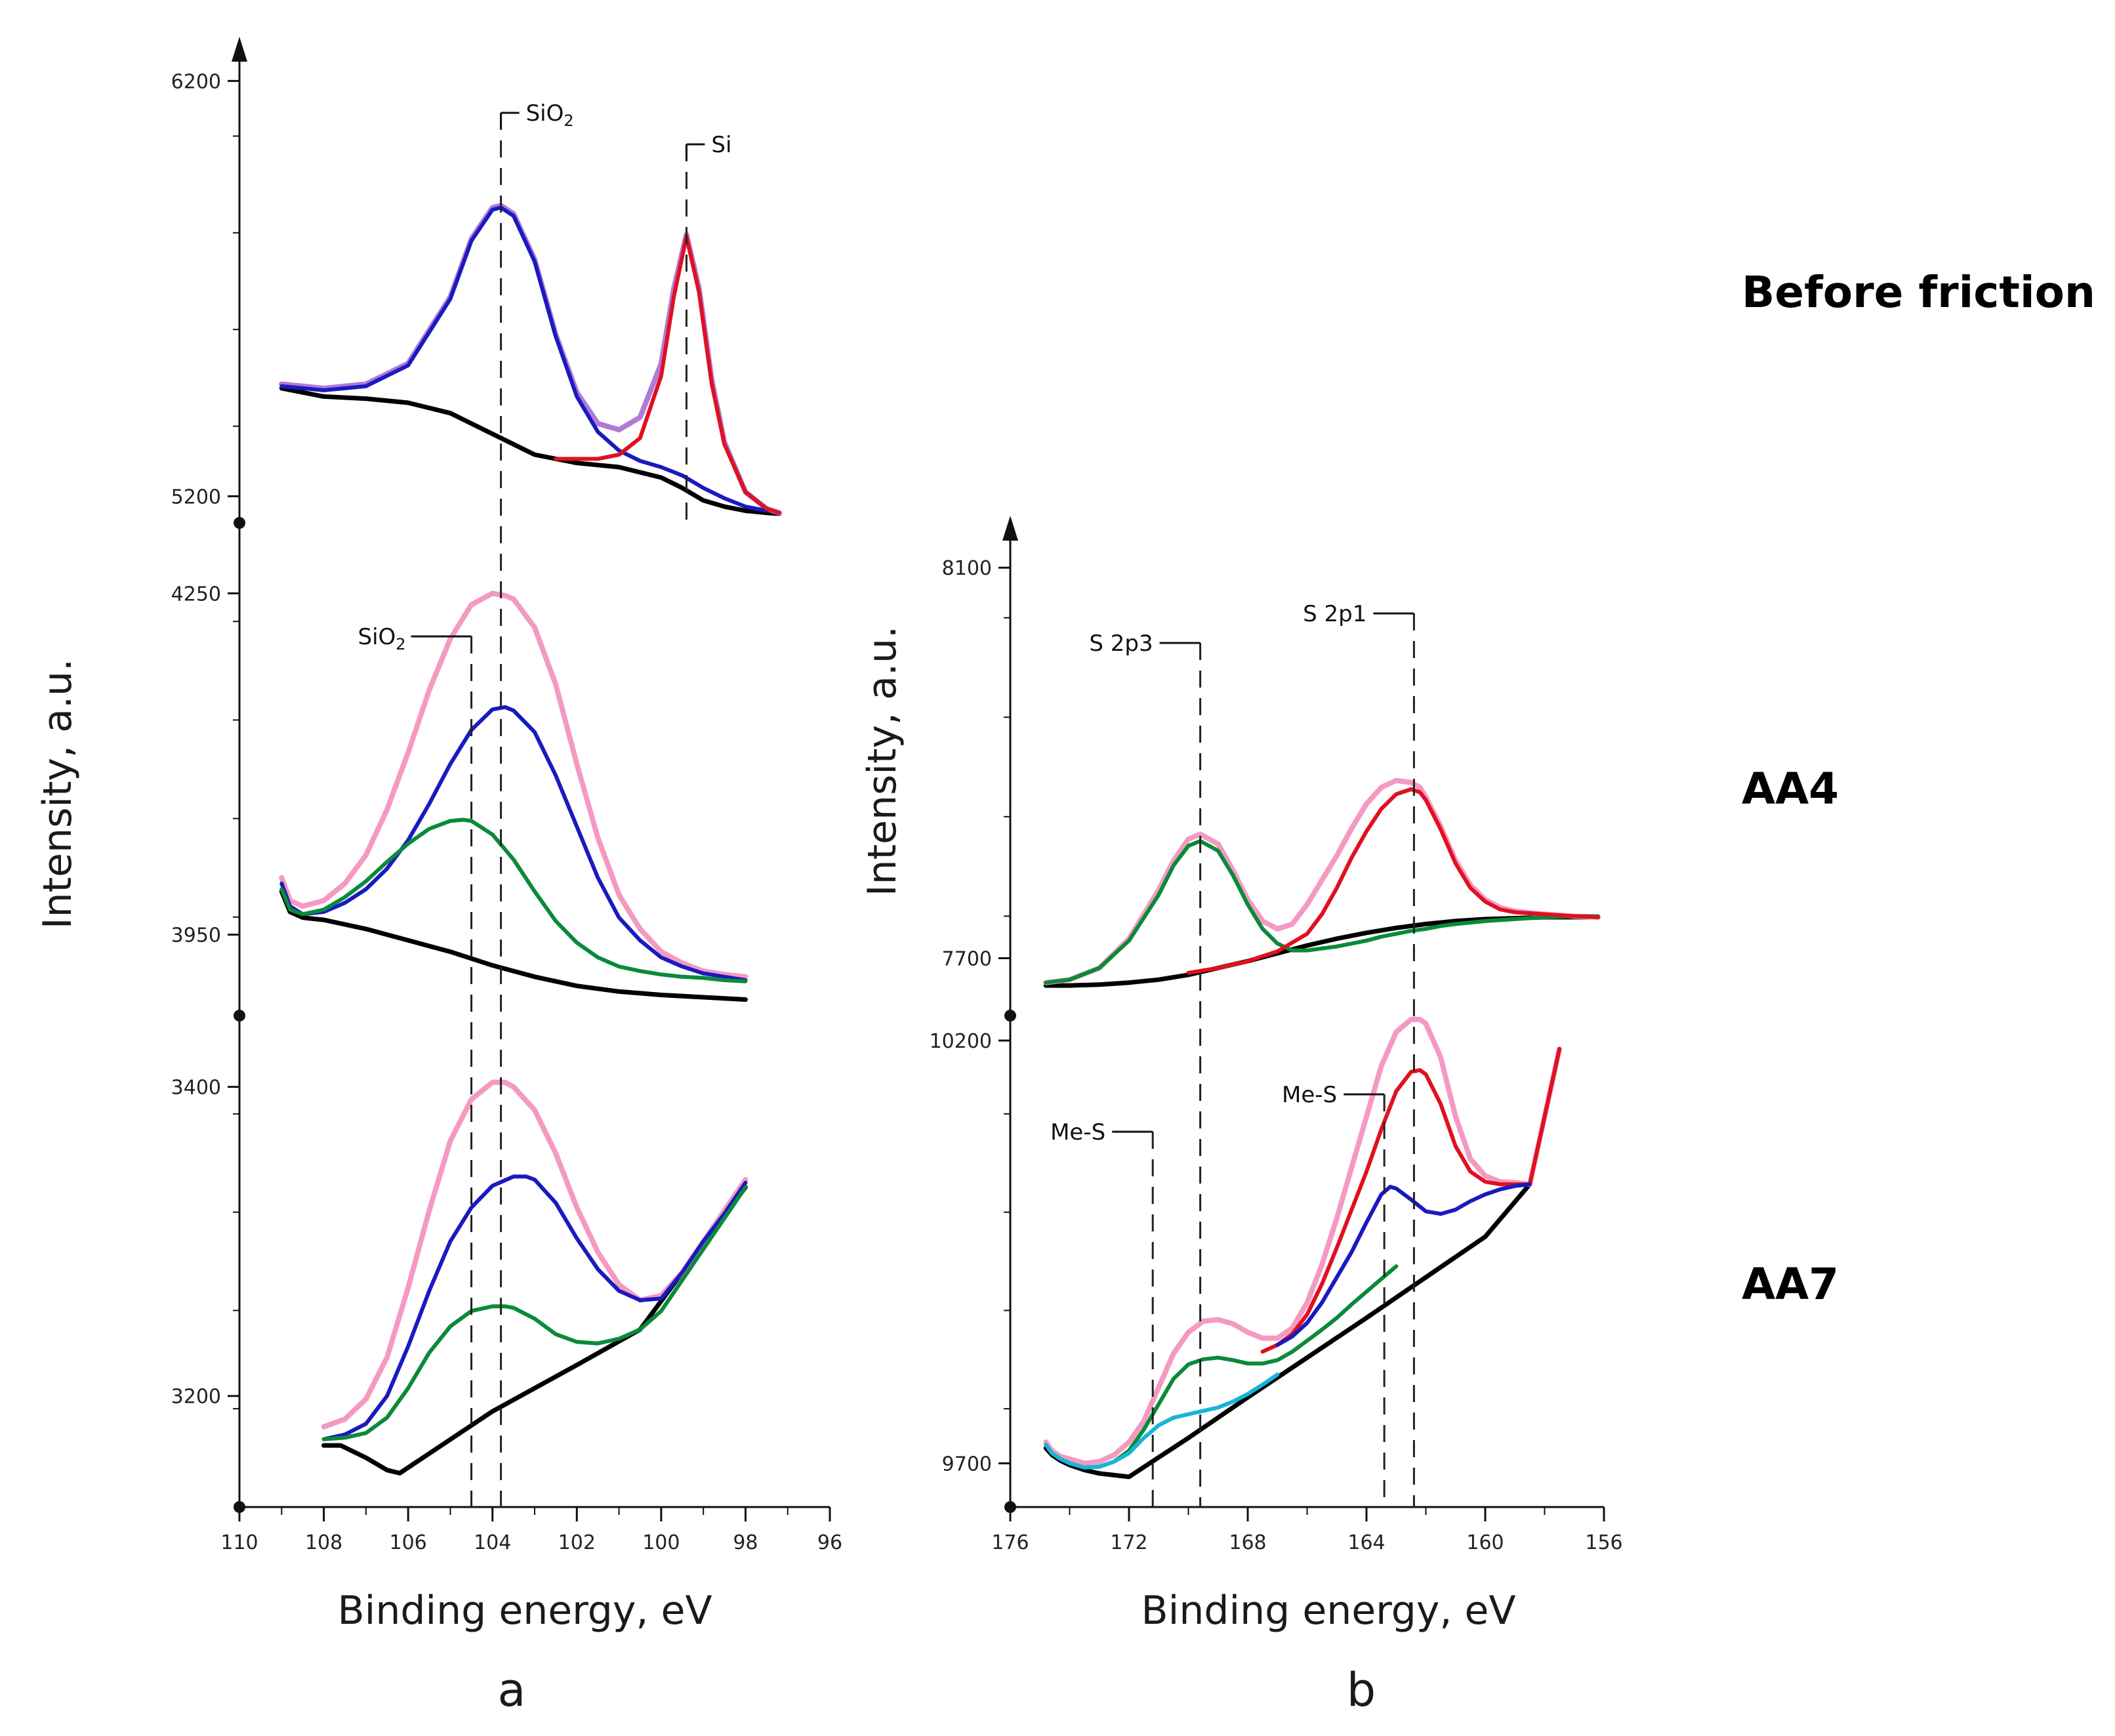 This screenshot has height=1736, width=2115. I want to click on y-tick-label: 3200, so click(196, 1397).